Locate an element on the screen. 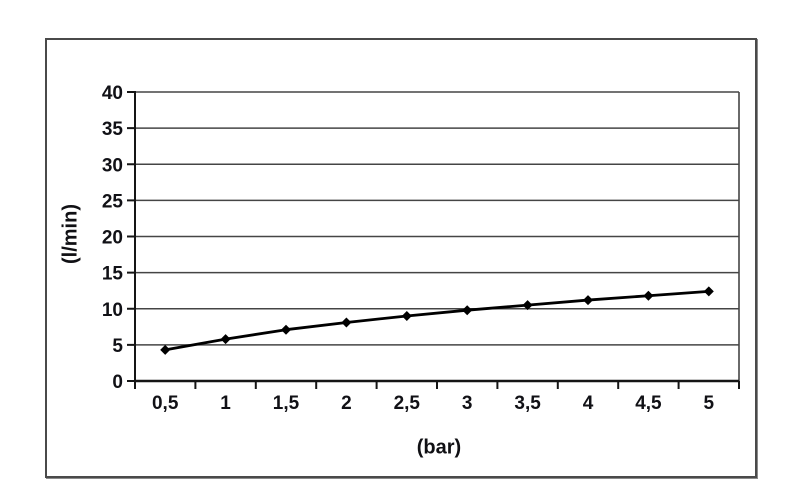 The width and height of the screenshot is (800, 502). y-tick-label: 40 is located at coordinates (112, 93).